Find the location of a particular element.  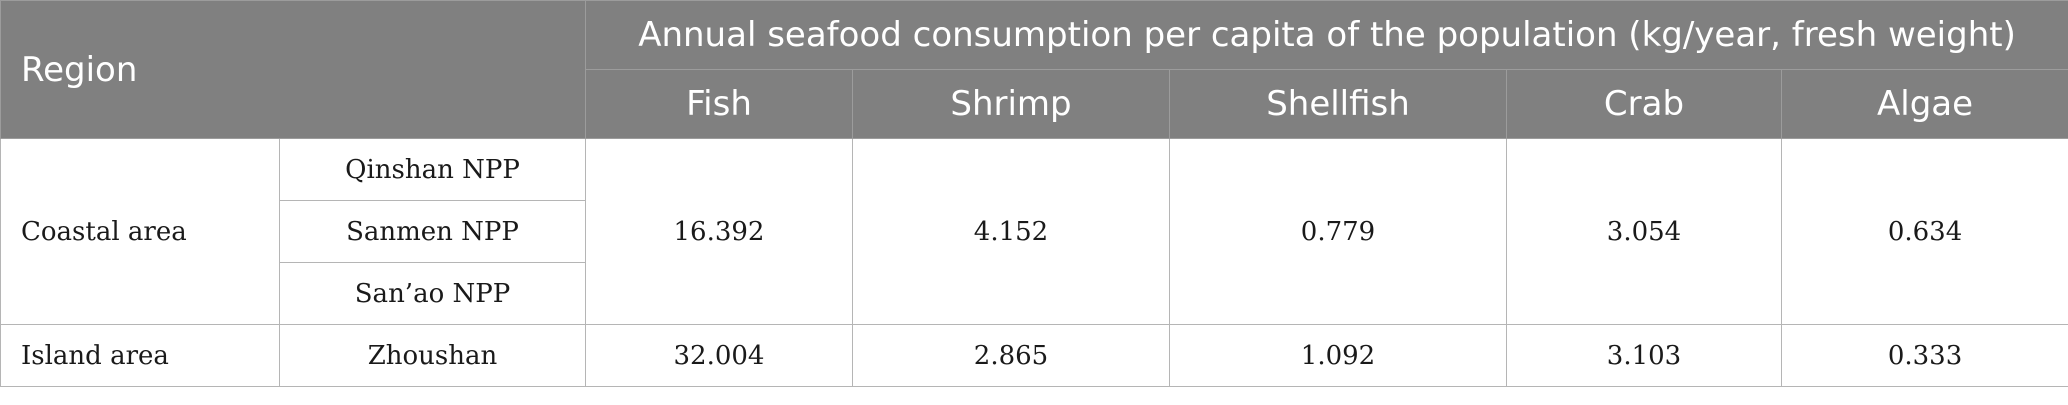

value-cell-crab: 3.103 is located at coordinates (1644, 355).